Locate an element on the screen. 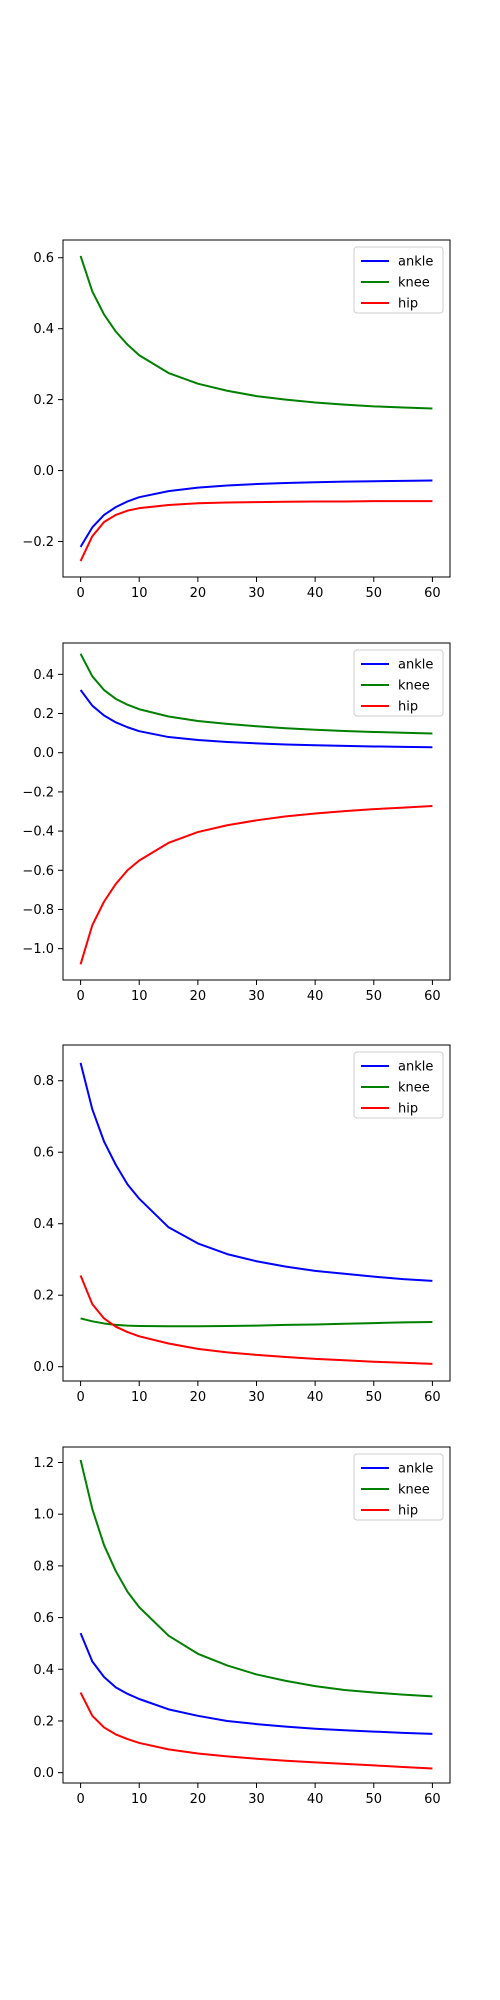 This screenshot has height=2000, width=500. y-tick-label: 1.2 is located at coordinates (43, 1463).